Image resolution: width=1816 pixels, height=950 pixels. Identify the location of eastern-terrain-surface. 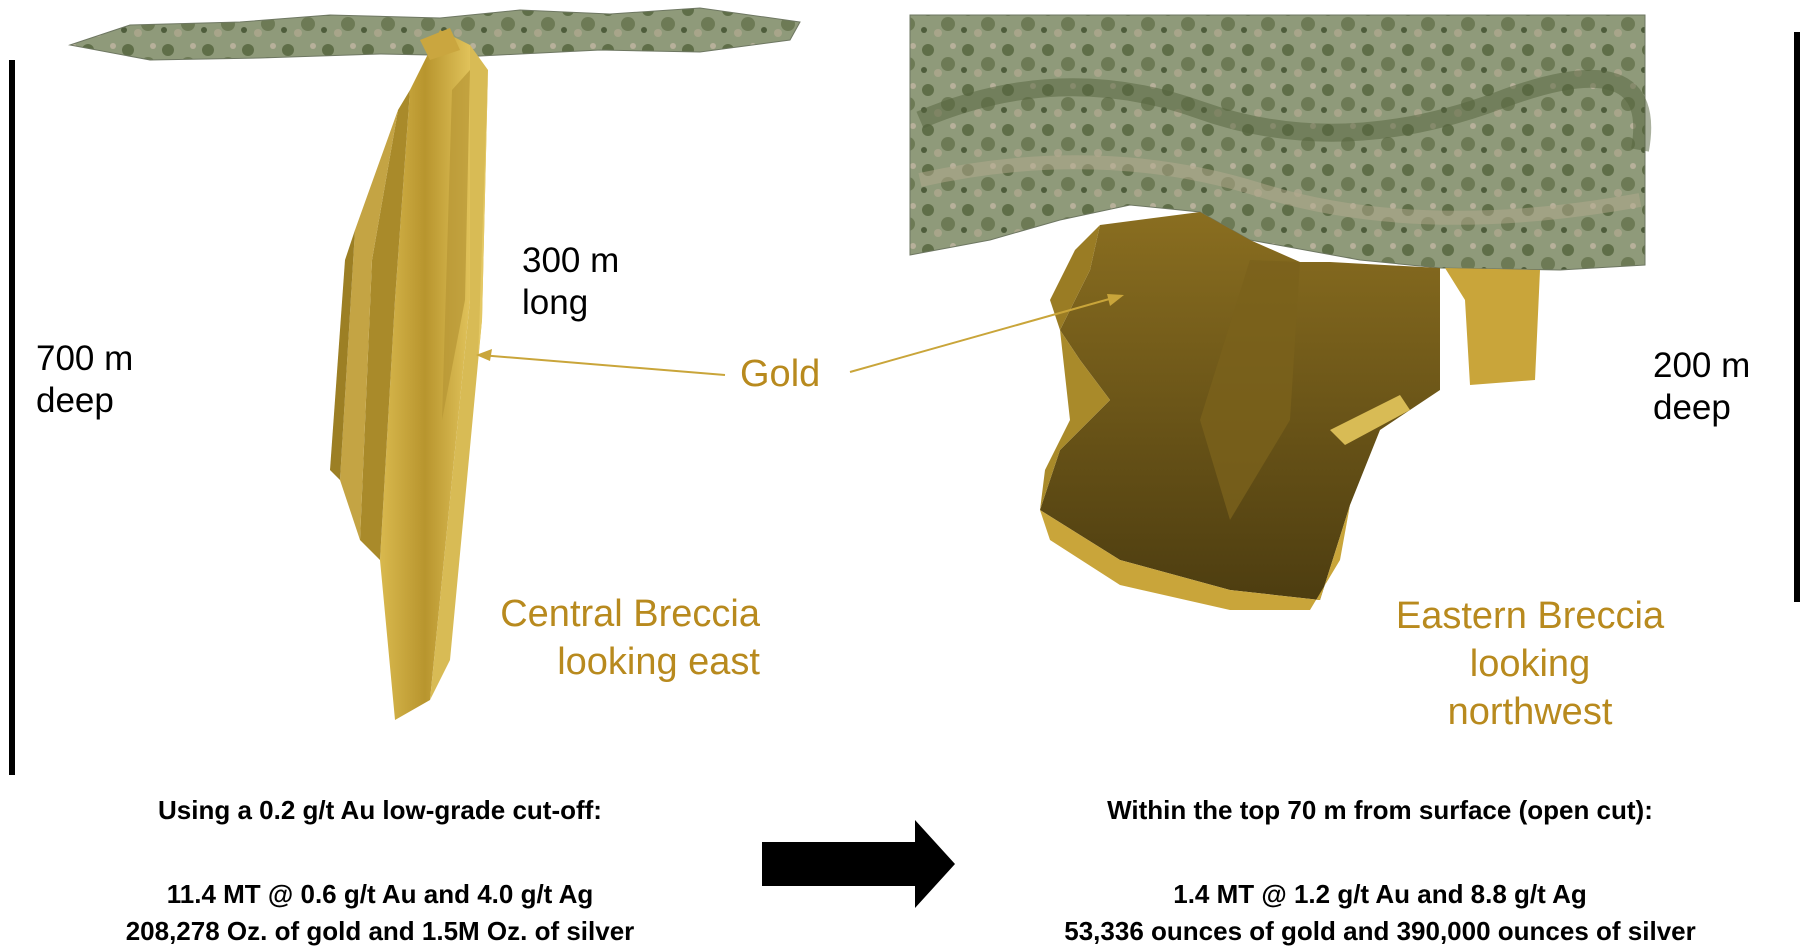
(1280, 142).